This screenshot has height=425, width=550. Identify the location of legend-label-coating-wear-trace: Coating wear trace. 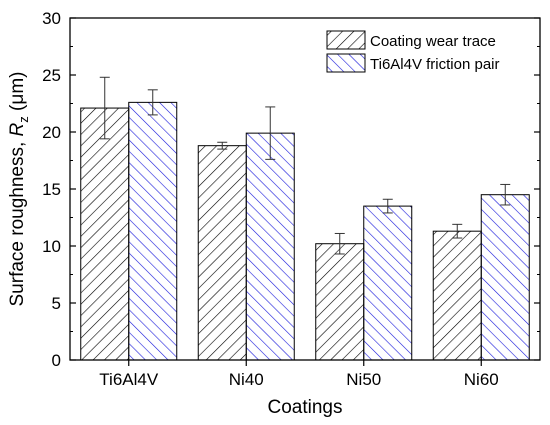
(433, 41).